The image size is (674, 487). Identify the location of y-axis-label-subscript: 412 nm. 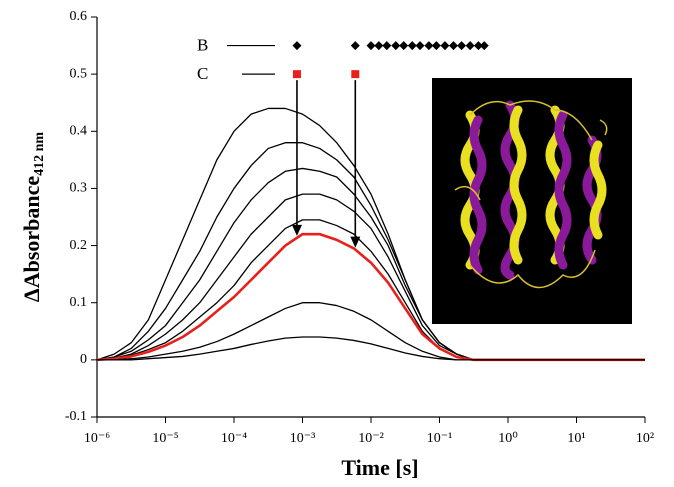
(39, 154).